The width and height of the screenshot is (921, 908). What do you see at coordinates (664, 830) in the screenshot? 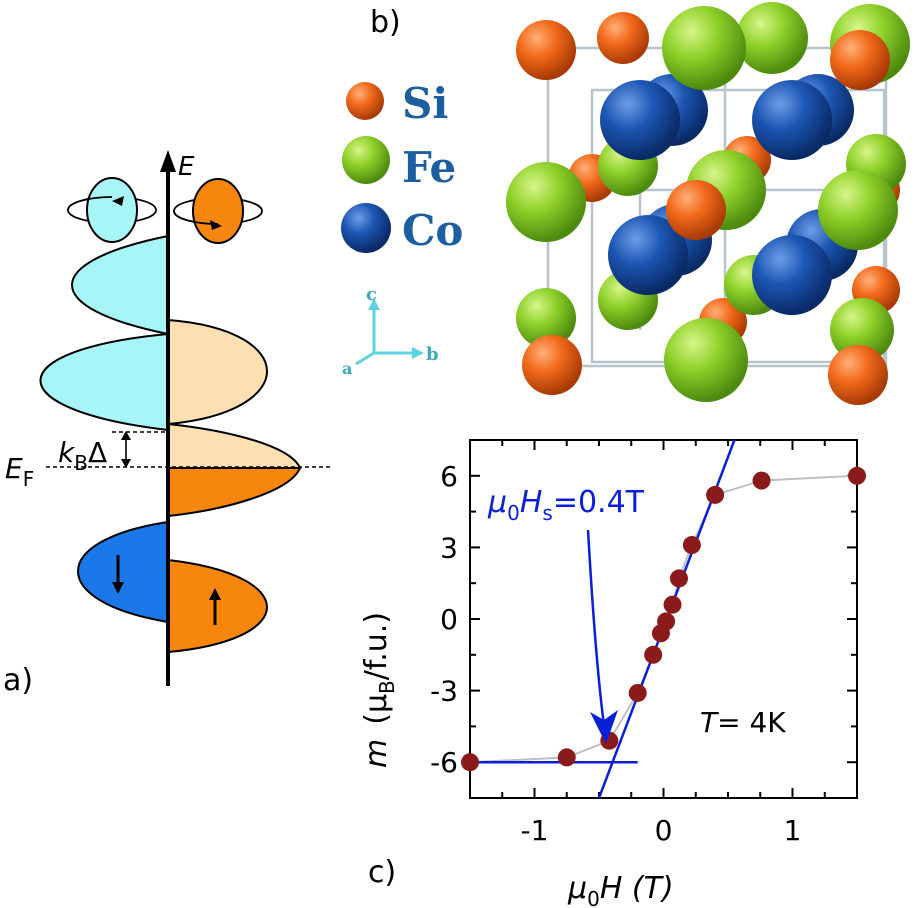
I see `x-tick-label: 0` at bounding box center [664, 830].